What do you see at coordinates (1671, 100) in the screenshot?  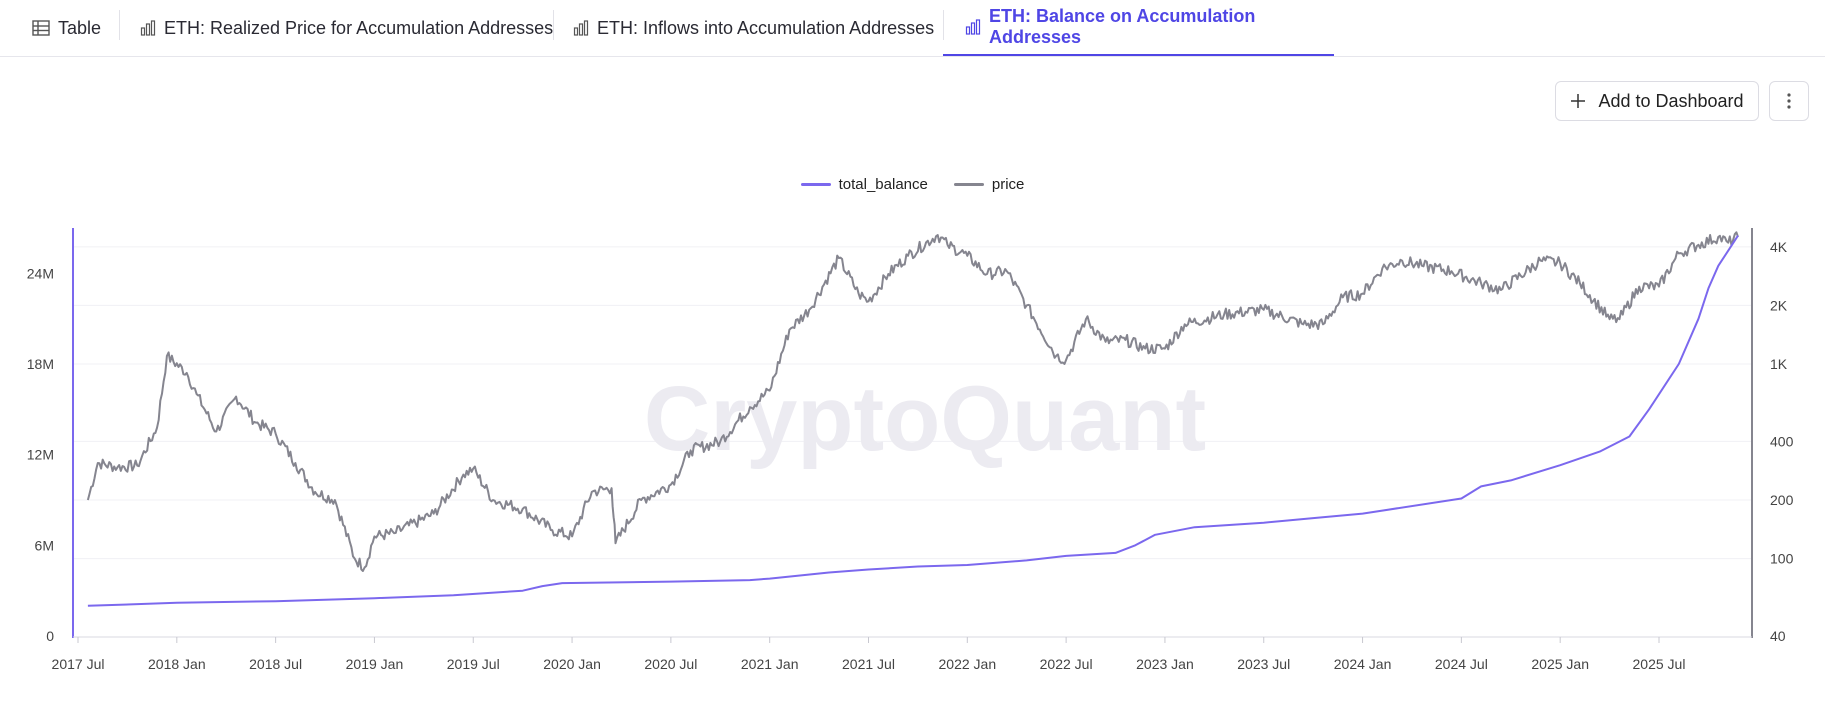 I see `add-to-dashboard-label: Add to Dashboard` at bounding box center [1671, 100].